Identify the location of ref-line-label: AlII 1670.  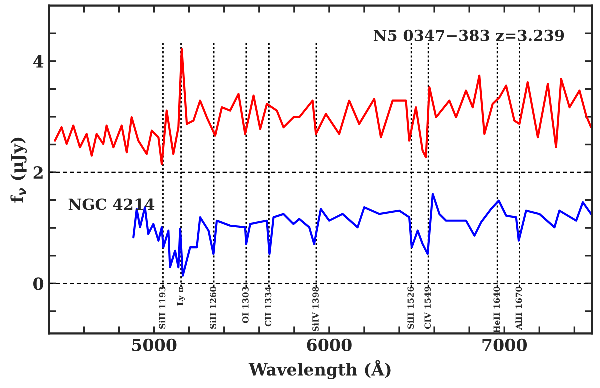
(519, 308).